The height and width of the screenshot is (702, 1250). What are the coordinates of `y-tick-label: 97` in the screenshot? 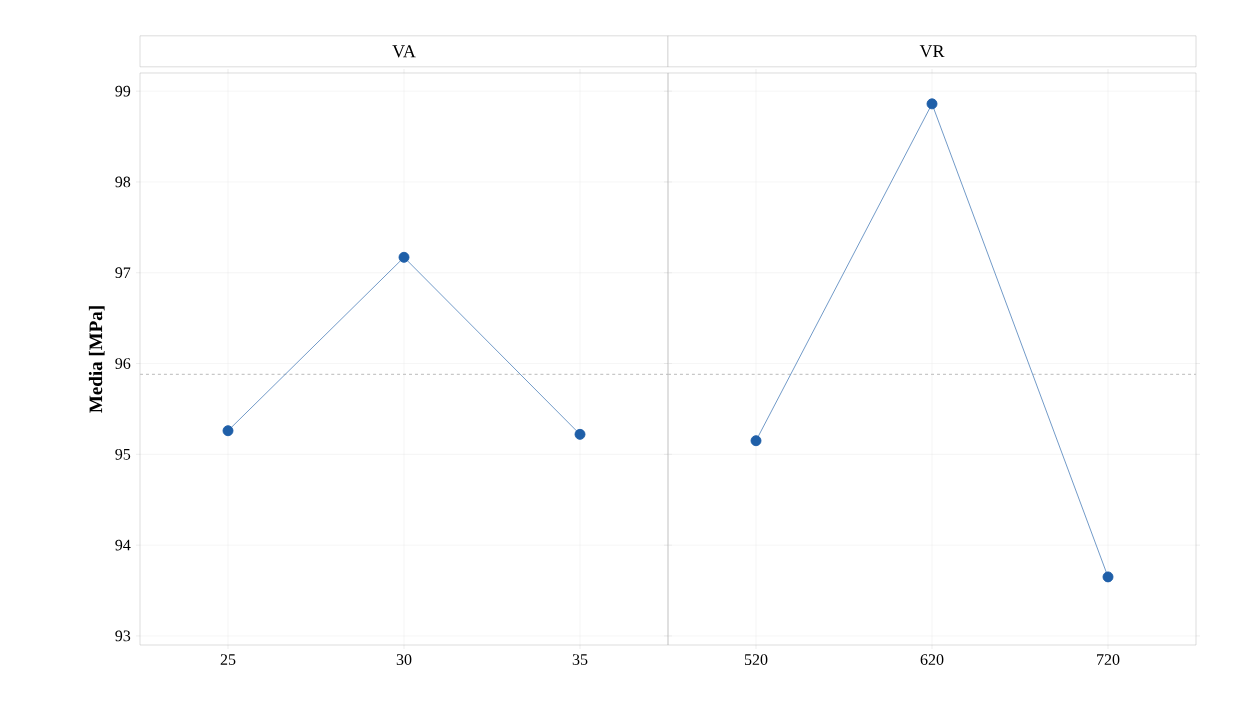 It's located at (123, 273).